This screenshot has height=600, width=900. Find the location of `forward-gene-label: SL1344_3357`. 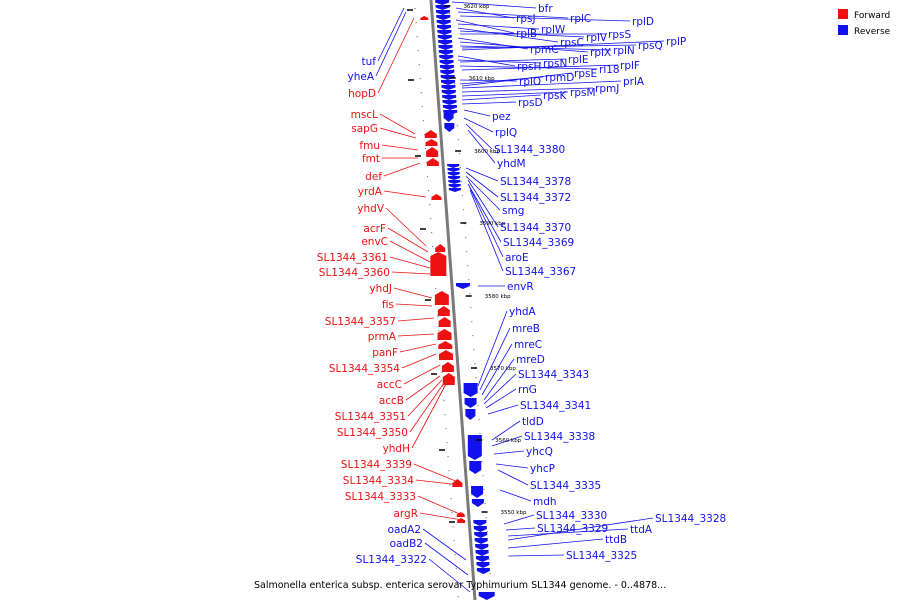

forward-gene-label: SL1344_3357 is located at coordinates (360, 322).